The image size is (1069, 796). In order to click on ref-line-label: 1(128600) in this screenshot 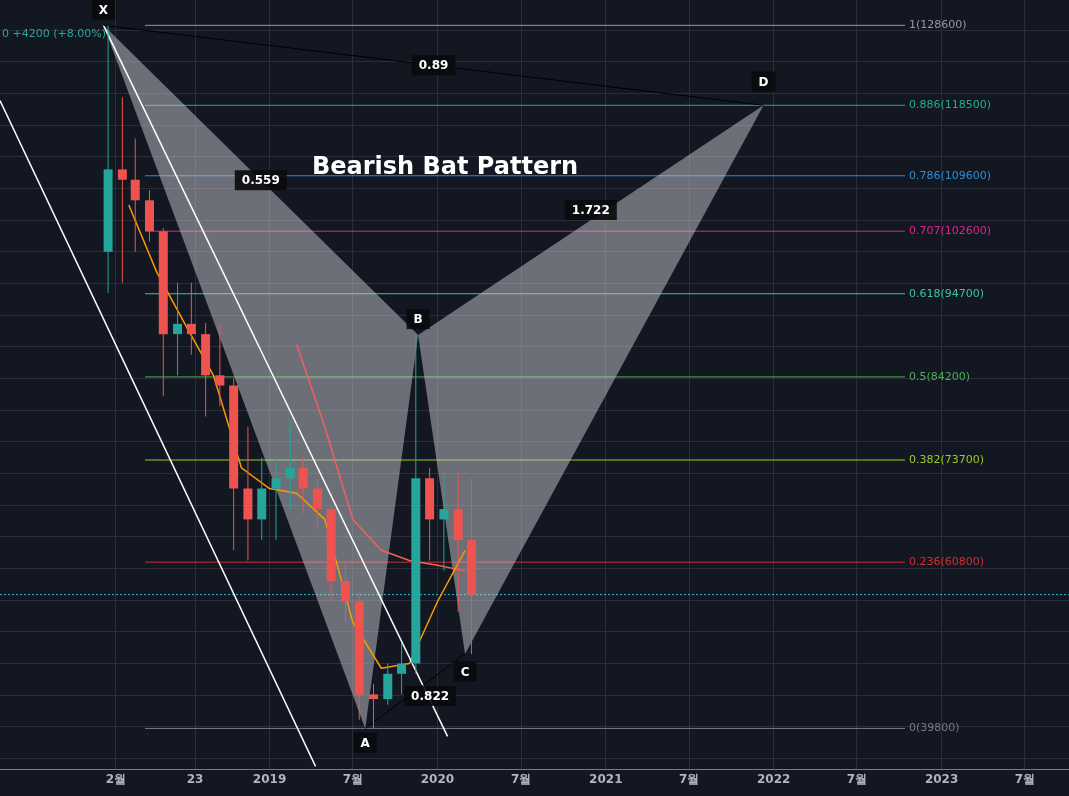, I will do `click(938, 25)`.